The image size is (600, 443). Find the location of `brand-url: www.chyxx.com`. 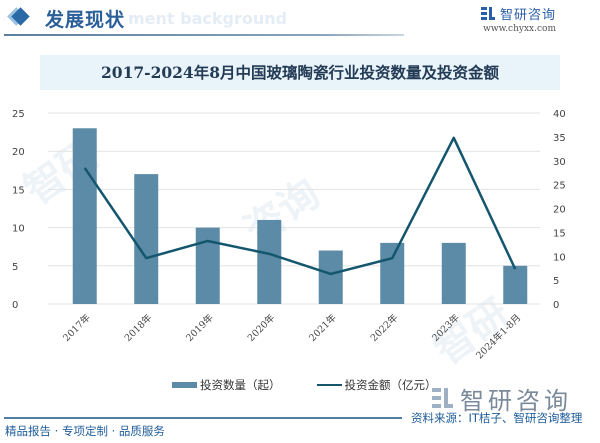

brand-url: www.chyxx.com is located at coordinates (519, 29).